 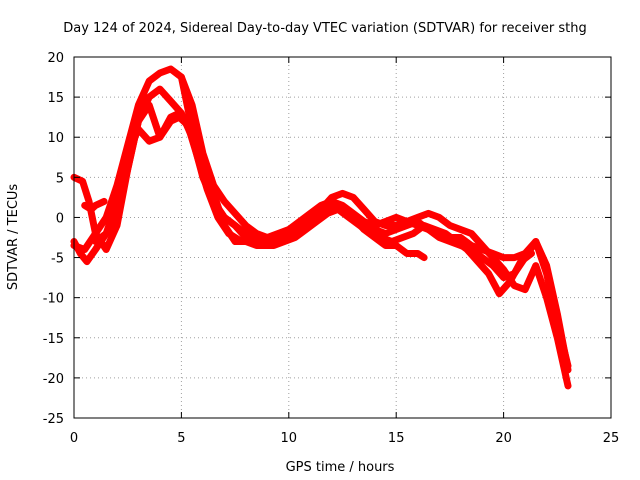 I want to click on x-tick-label: 20, so click(x=503, y=438).